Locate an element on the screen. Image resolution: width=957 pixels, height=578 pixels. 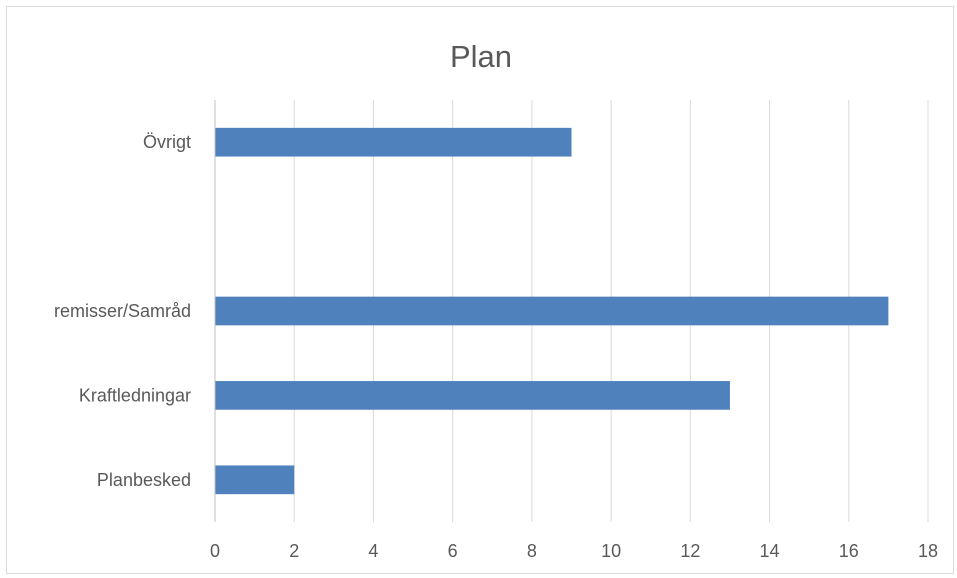
x-tick-label: 6 is located at coordinates (453, 551).